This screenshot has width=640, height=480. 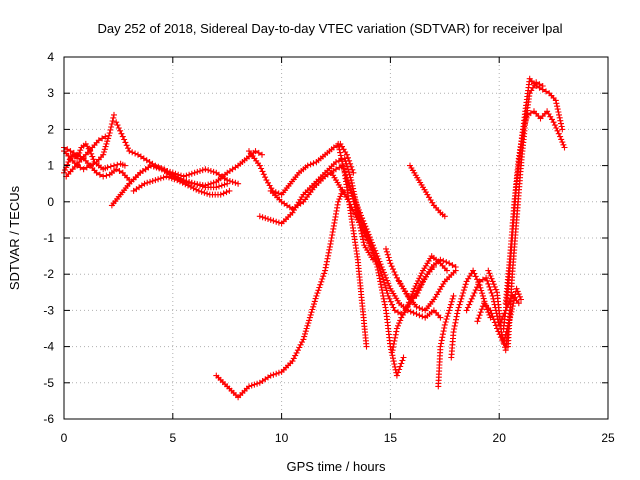 What do you see at coordinates (48, 419) in the screenshot?
I see `y-tick-label: -6` at bounding box center [48, 419].